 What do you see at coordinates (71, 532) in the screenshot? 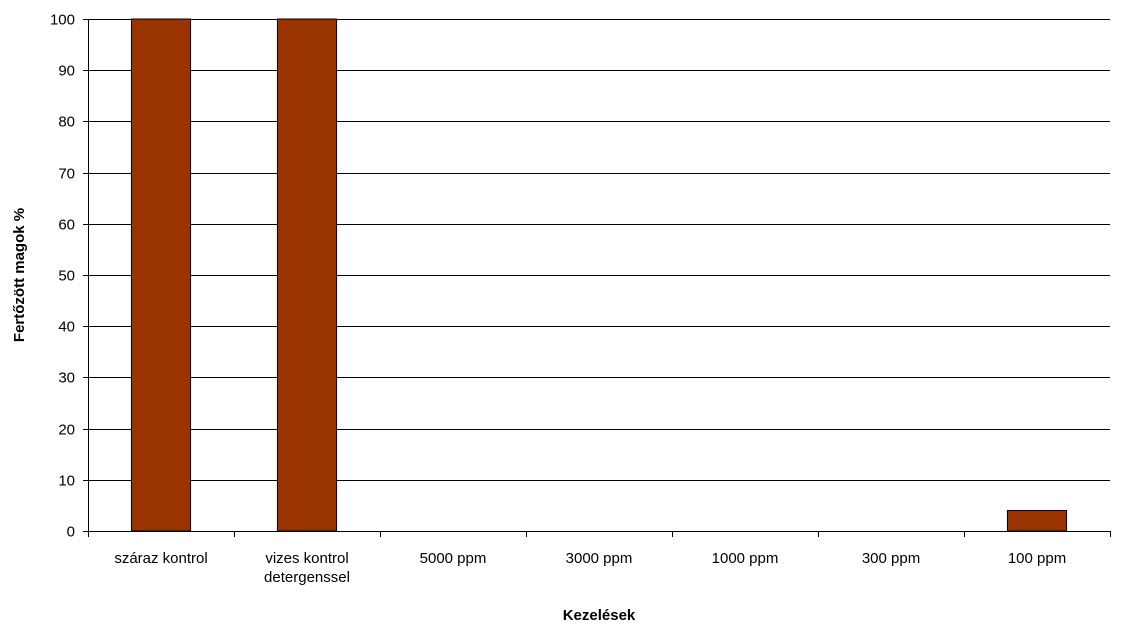
I see `y-tick-label-0: 0` at bounding box center [71, 532].